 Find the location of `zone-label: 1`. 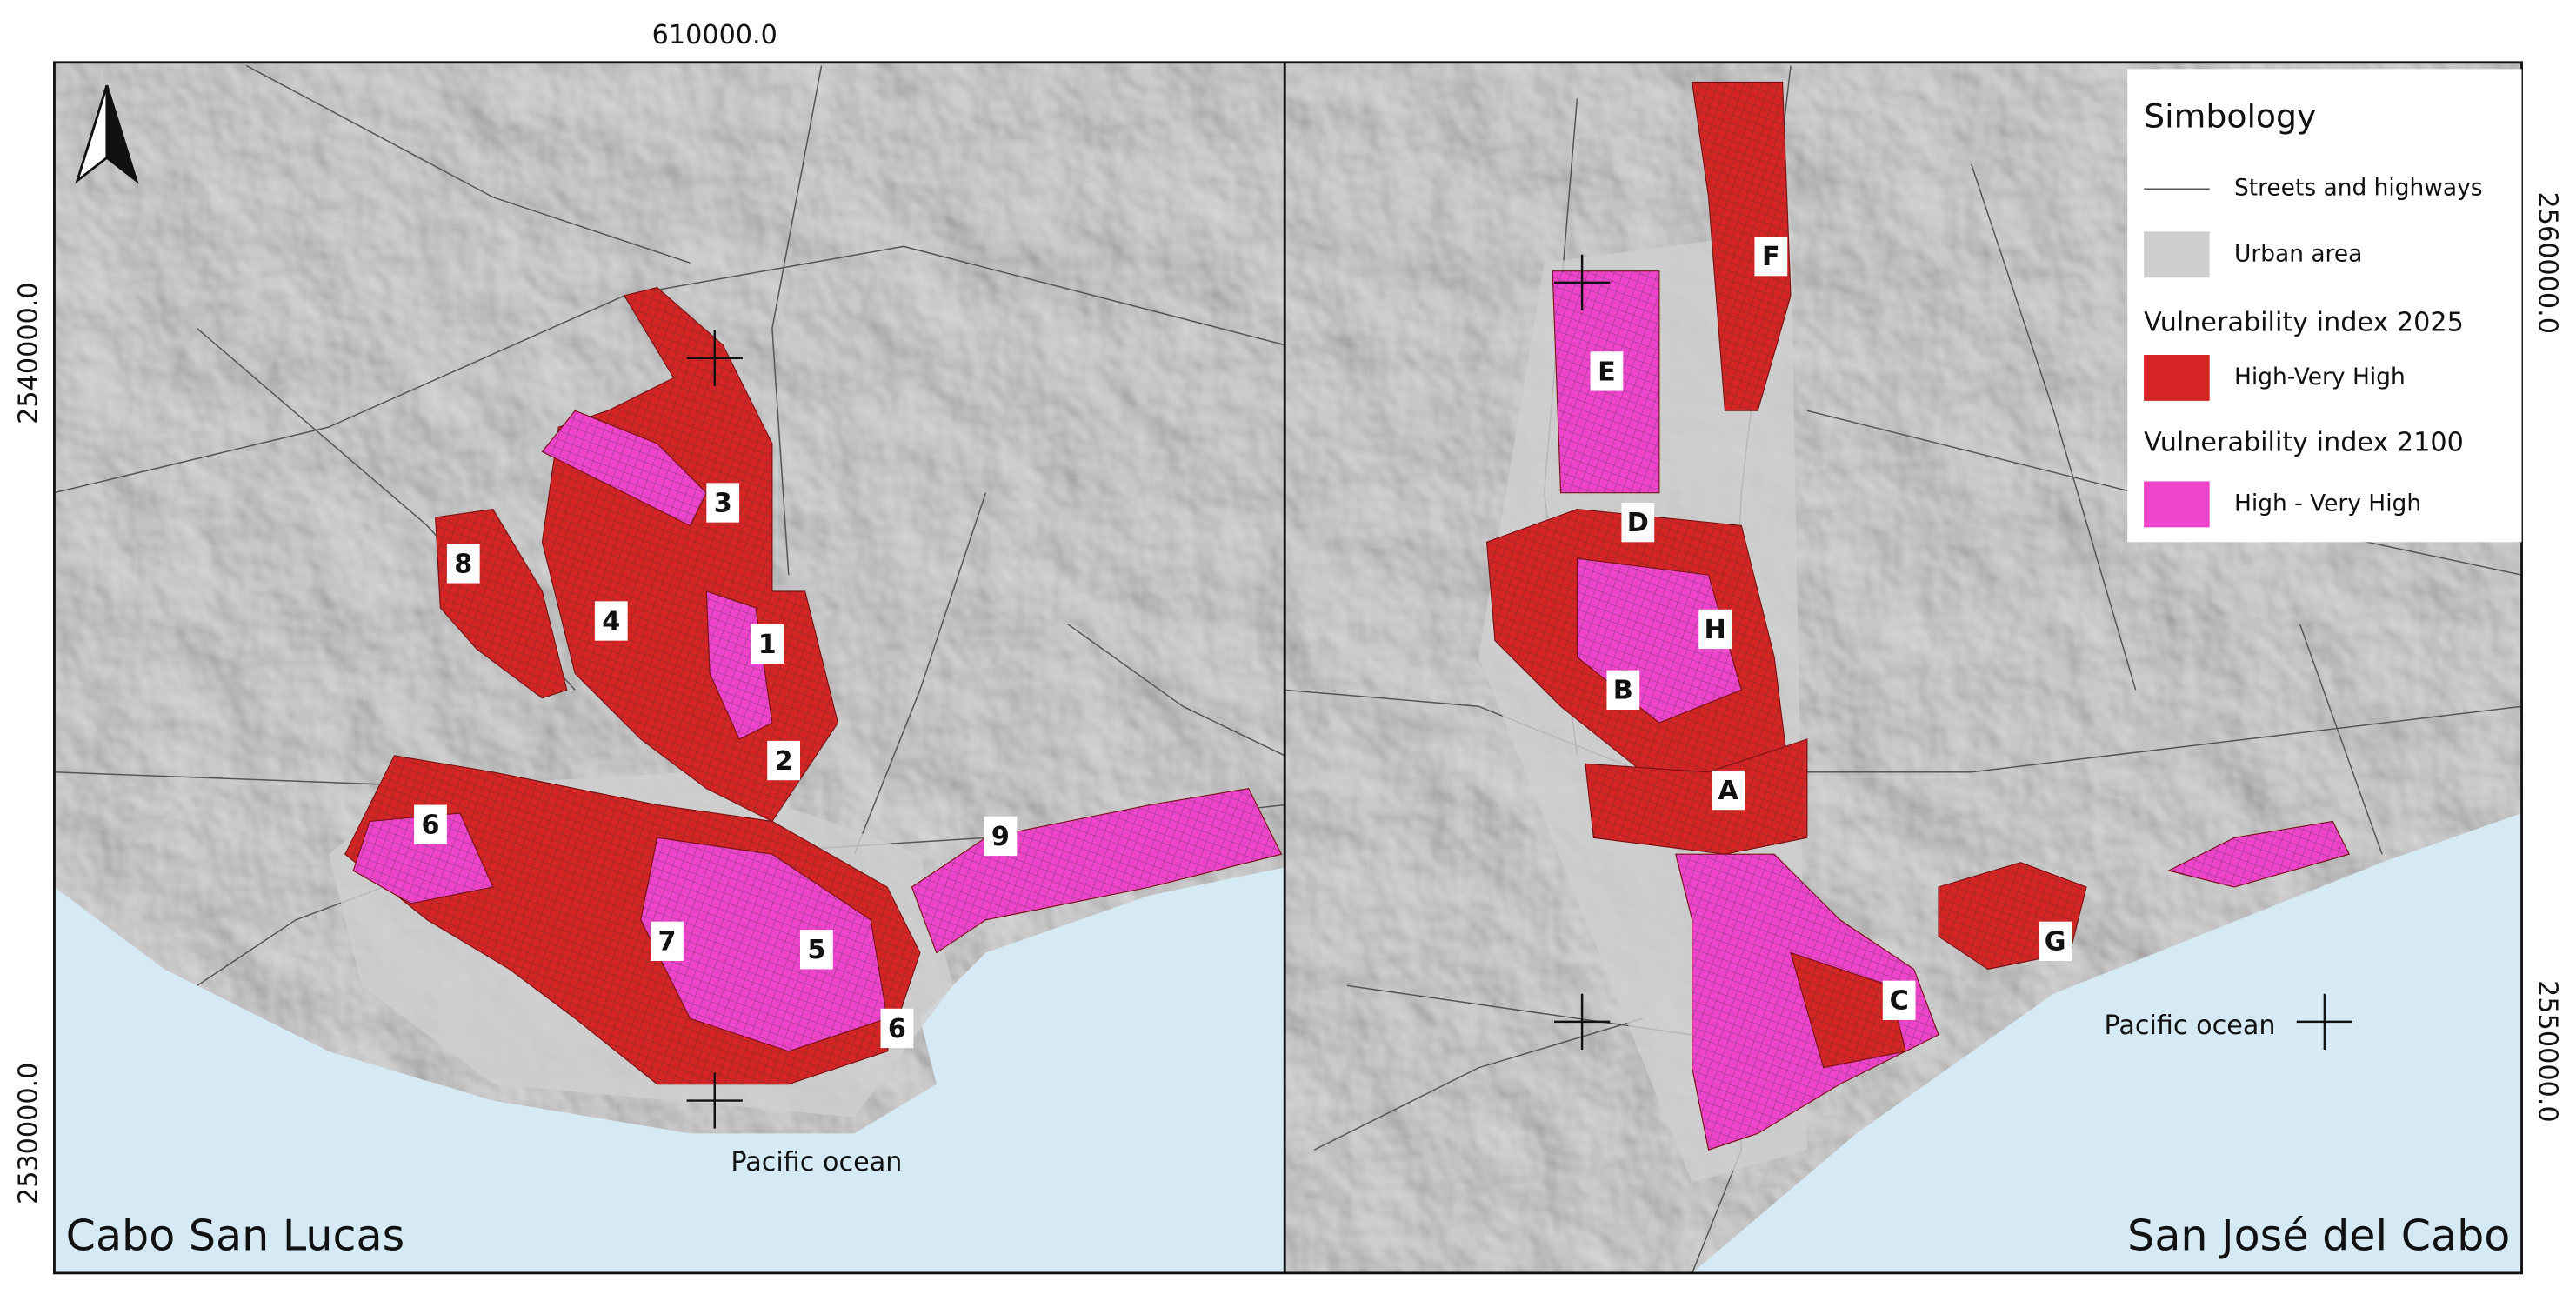

zone-label: 1 is located at coordinates (767, 645).